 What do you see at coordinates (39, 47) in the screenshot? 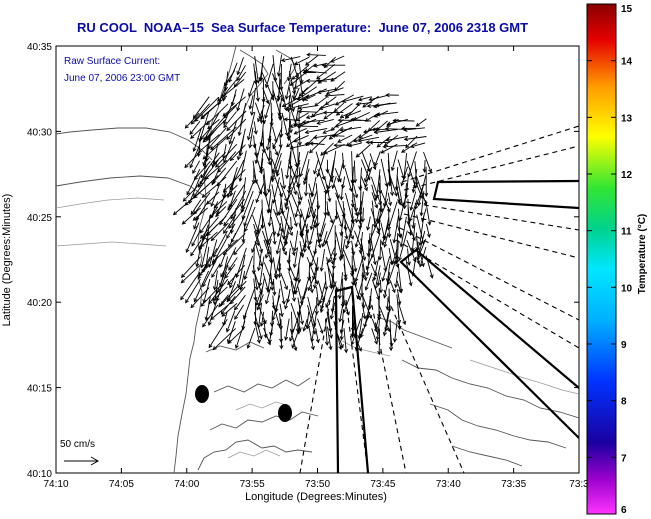
I see `y-tick-label: 40:35` at bounding box center [39, 47].